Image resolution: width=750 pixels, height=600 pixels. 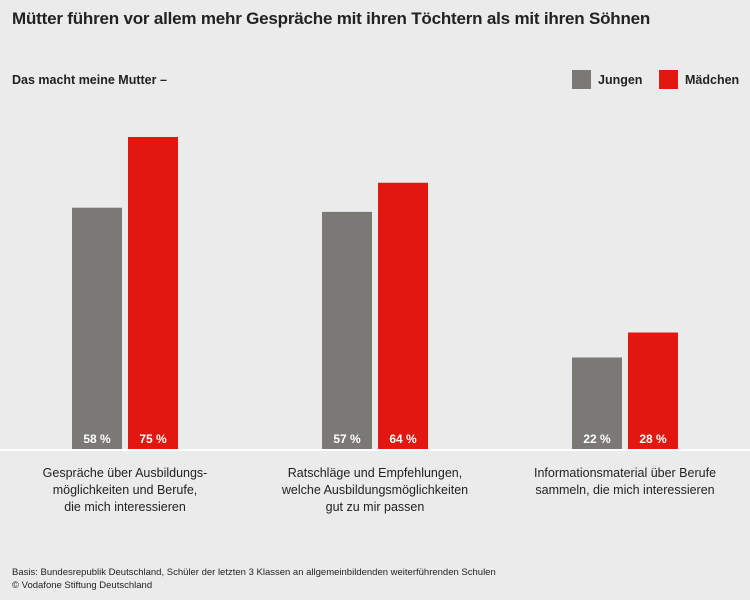 I want to click on legend-item-maedchen: Mädchen, so click(x=699, y=79).